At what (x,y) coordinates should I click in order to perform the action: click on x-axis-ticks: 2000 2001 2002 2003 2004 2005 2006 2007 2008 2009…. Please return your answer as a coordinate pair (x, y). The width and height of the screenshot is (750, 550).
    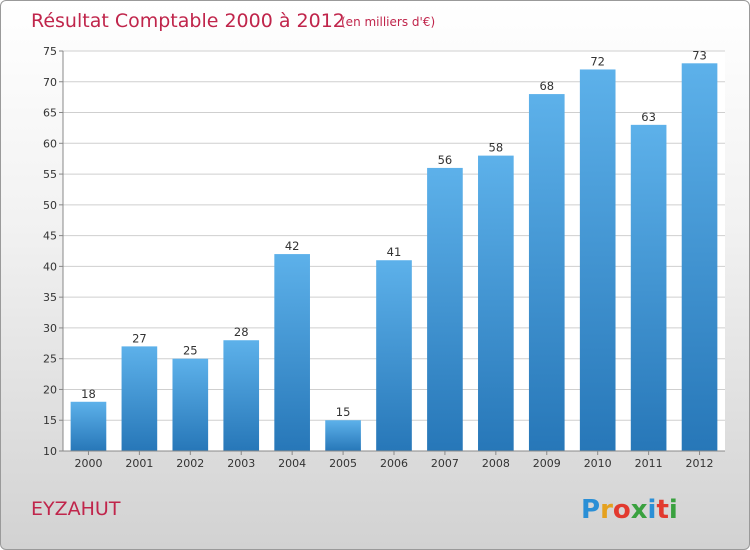
    Looking at the image, I should click on (394, 460).